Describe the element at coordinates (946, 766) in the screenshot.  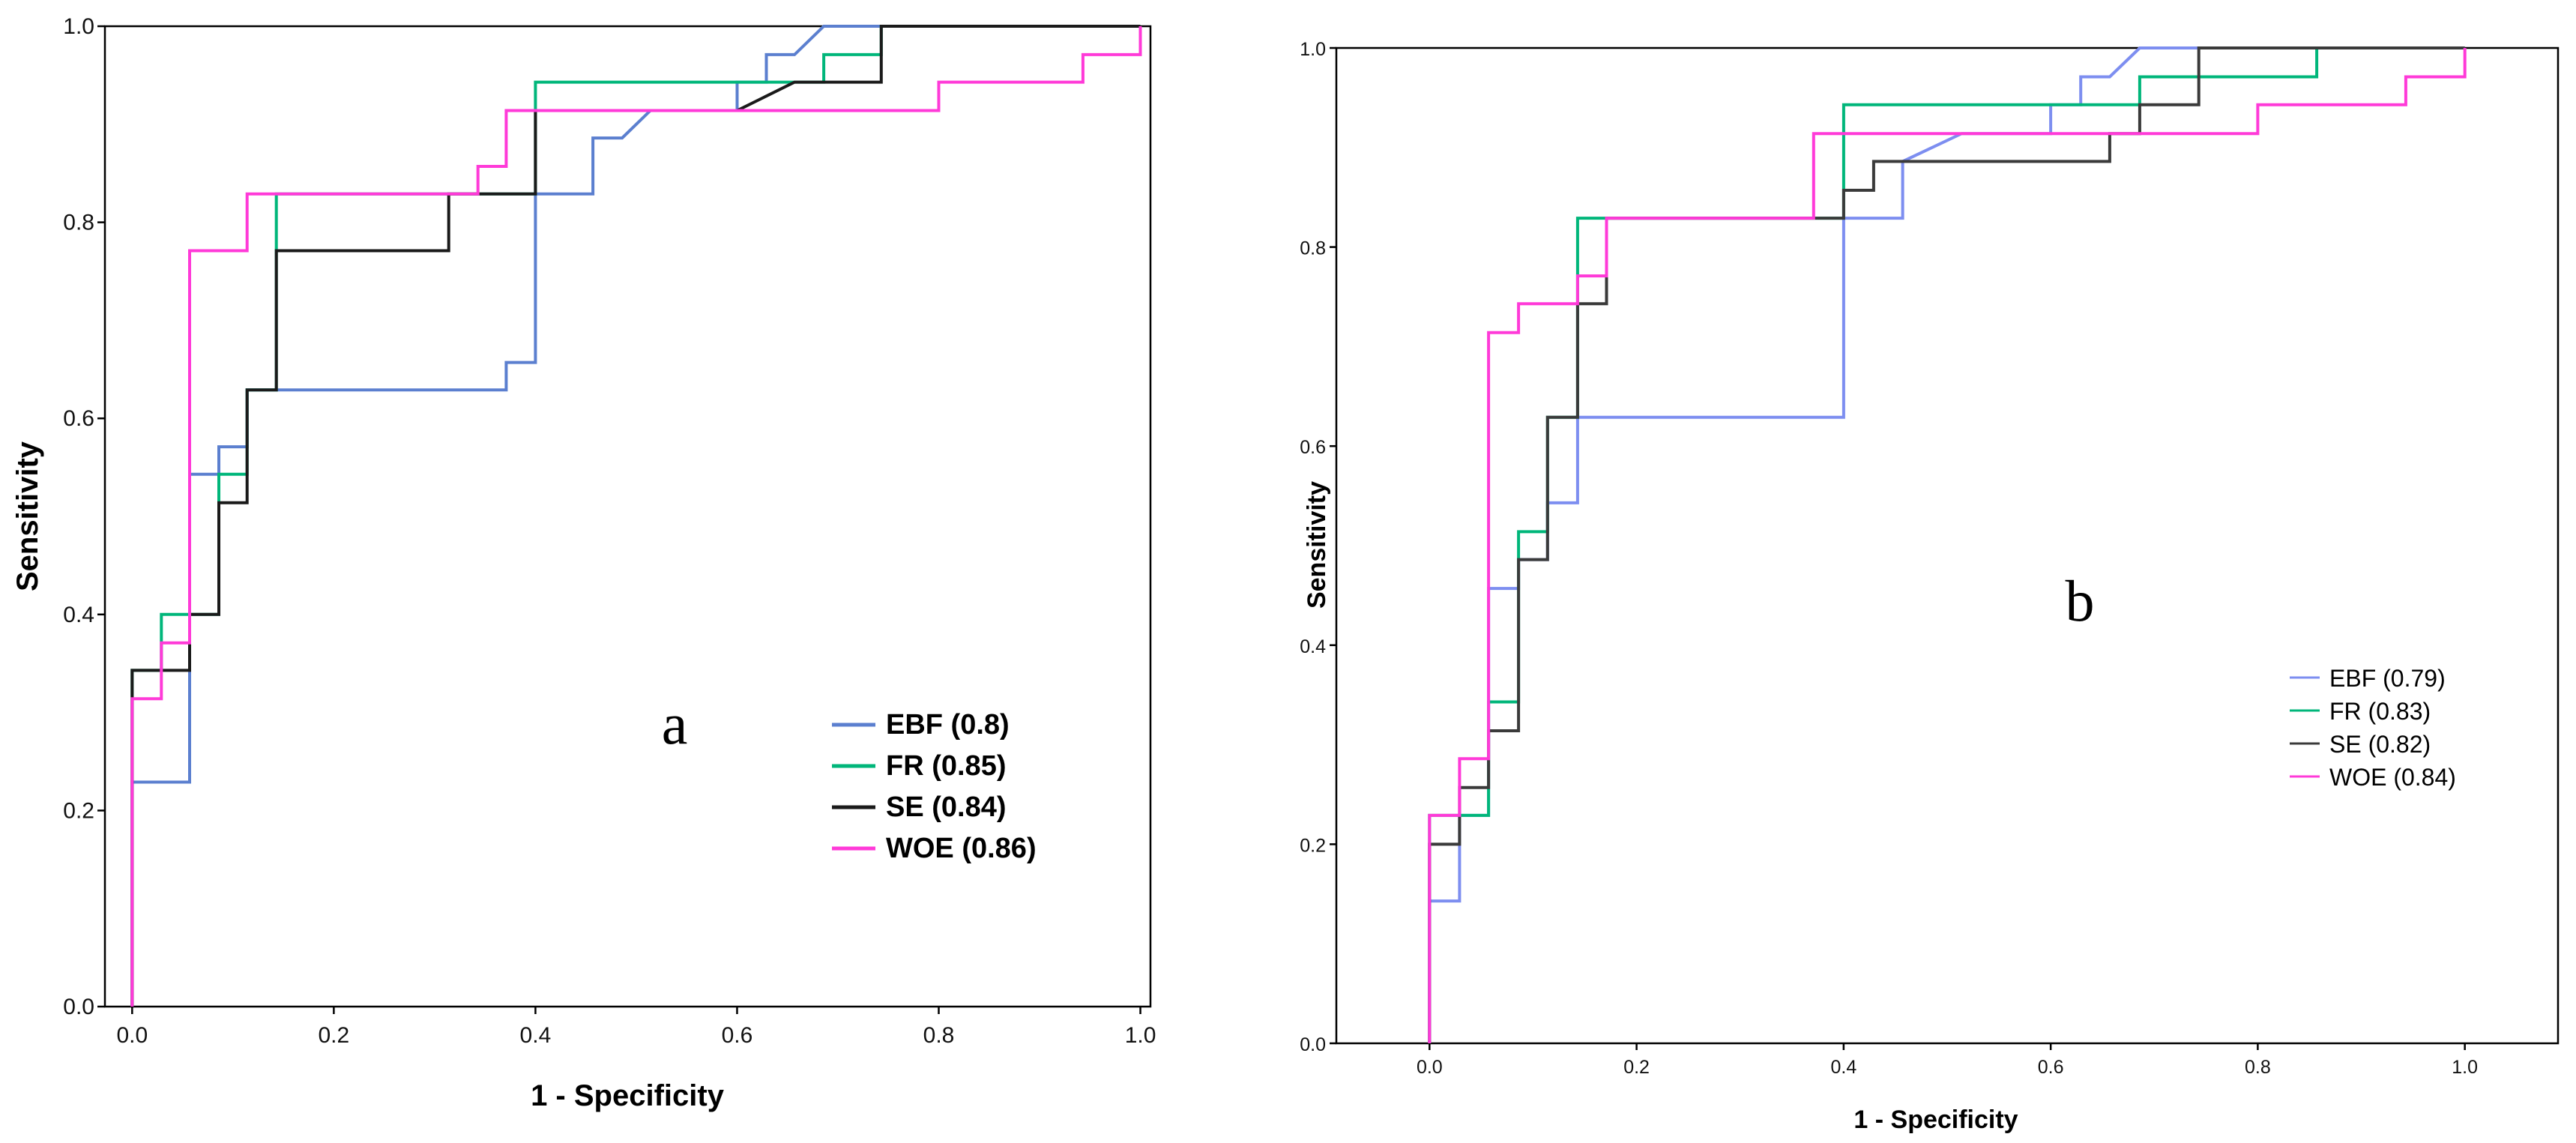
I see `legend-label-fr: FR (0.85)` at that location.